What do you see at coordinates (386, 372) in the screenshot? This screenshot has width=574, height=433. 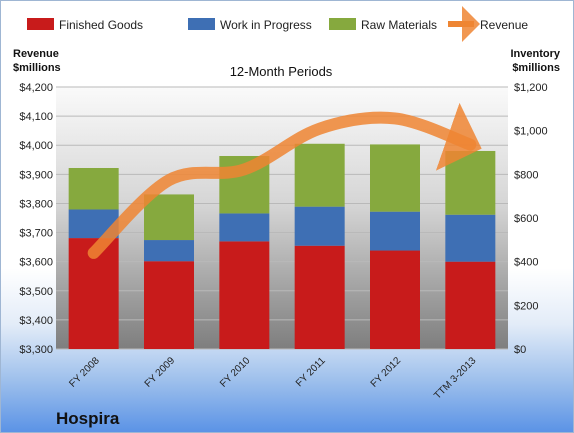 I see `x-tick-label: FY 2012` at bounding box center [386, 372].